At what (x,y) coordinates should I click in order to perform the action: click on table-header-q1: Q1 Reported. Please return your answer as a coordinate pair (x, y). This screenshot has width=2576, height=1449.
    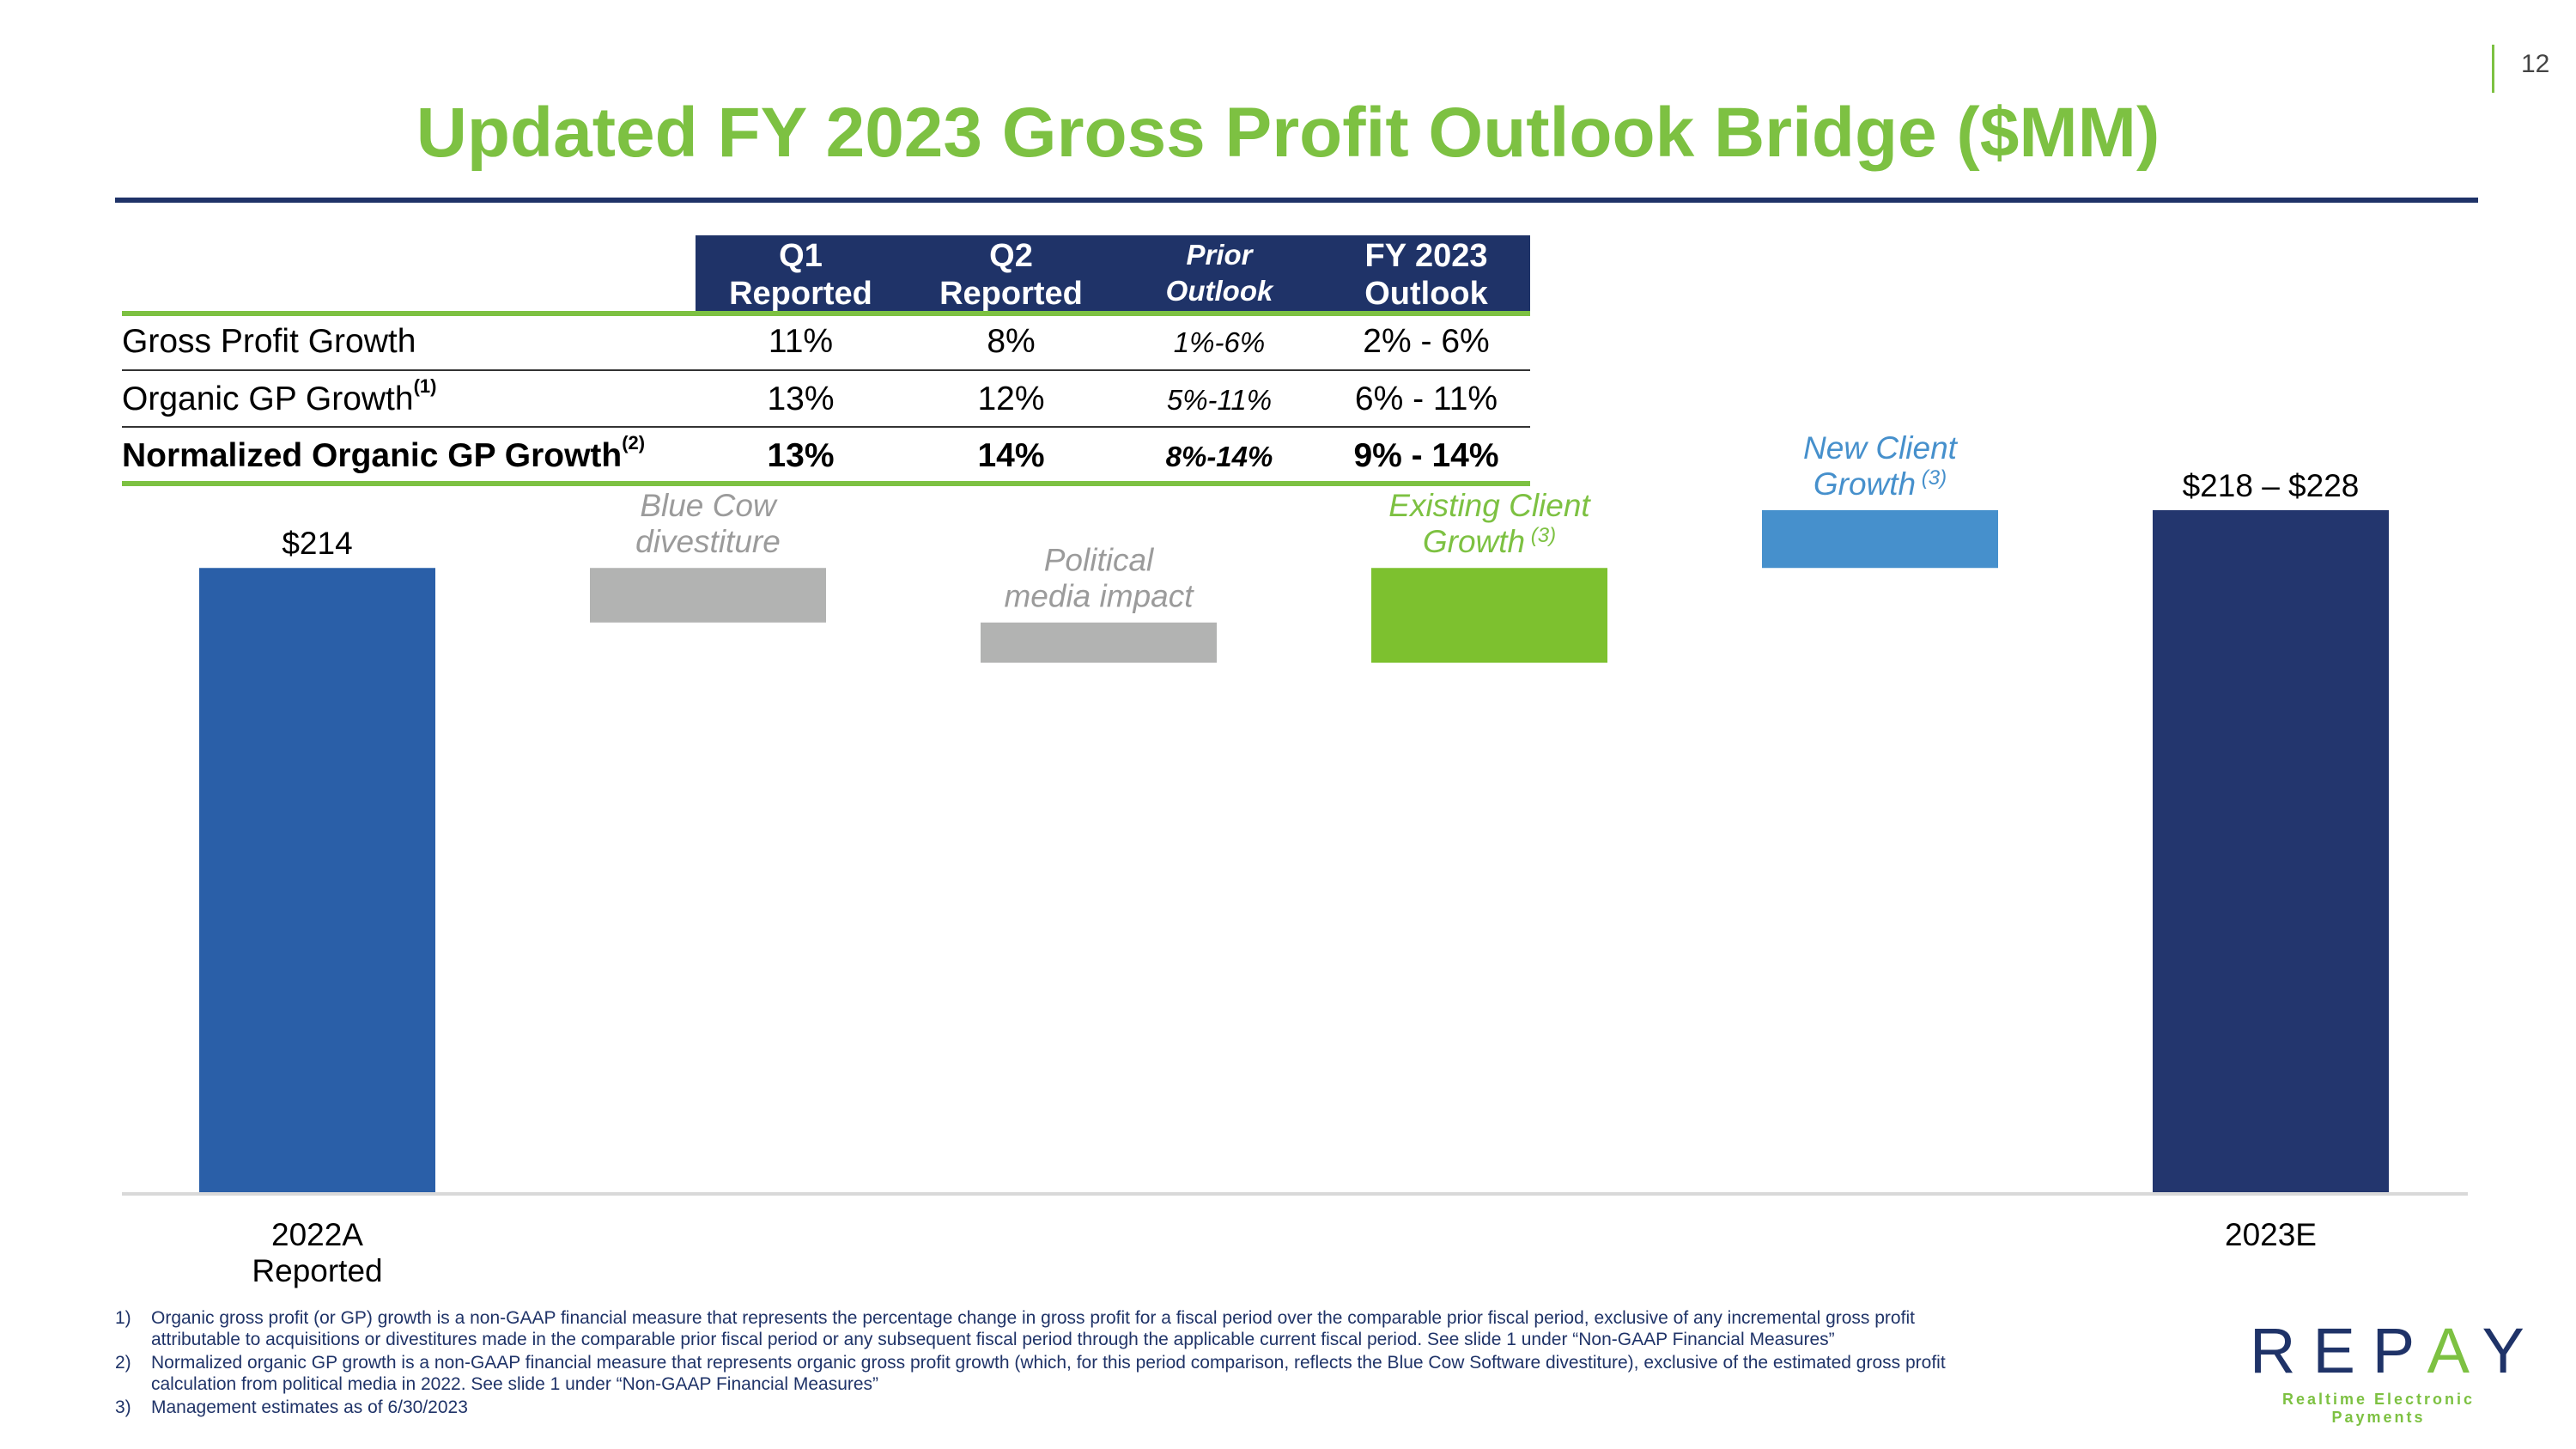
    Looking at the image, I should click on (801, 275).